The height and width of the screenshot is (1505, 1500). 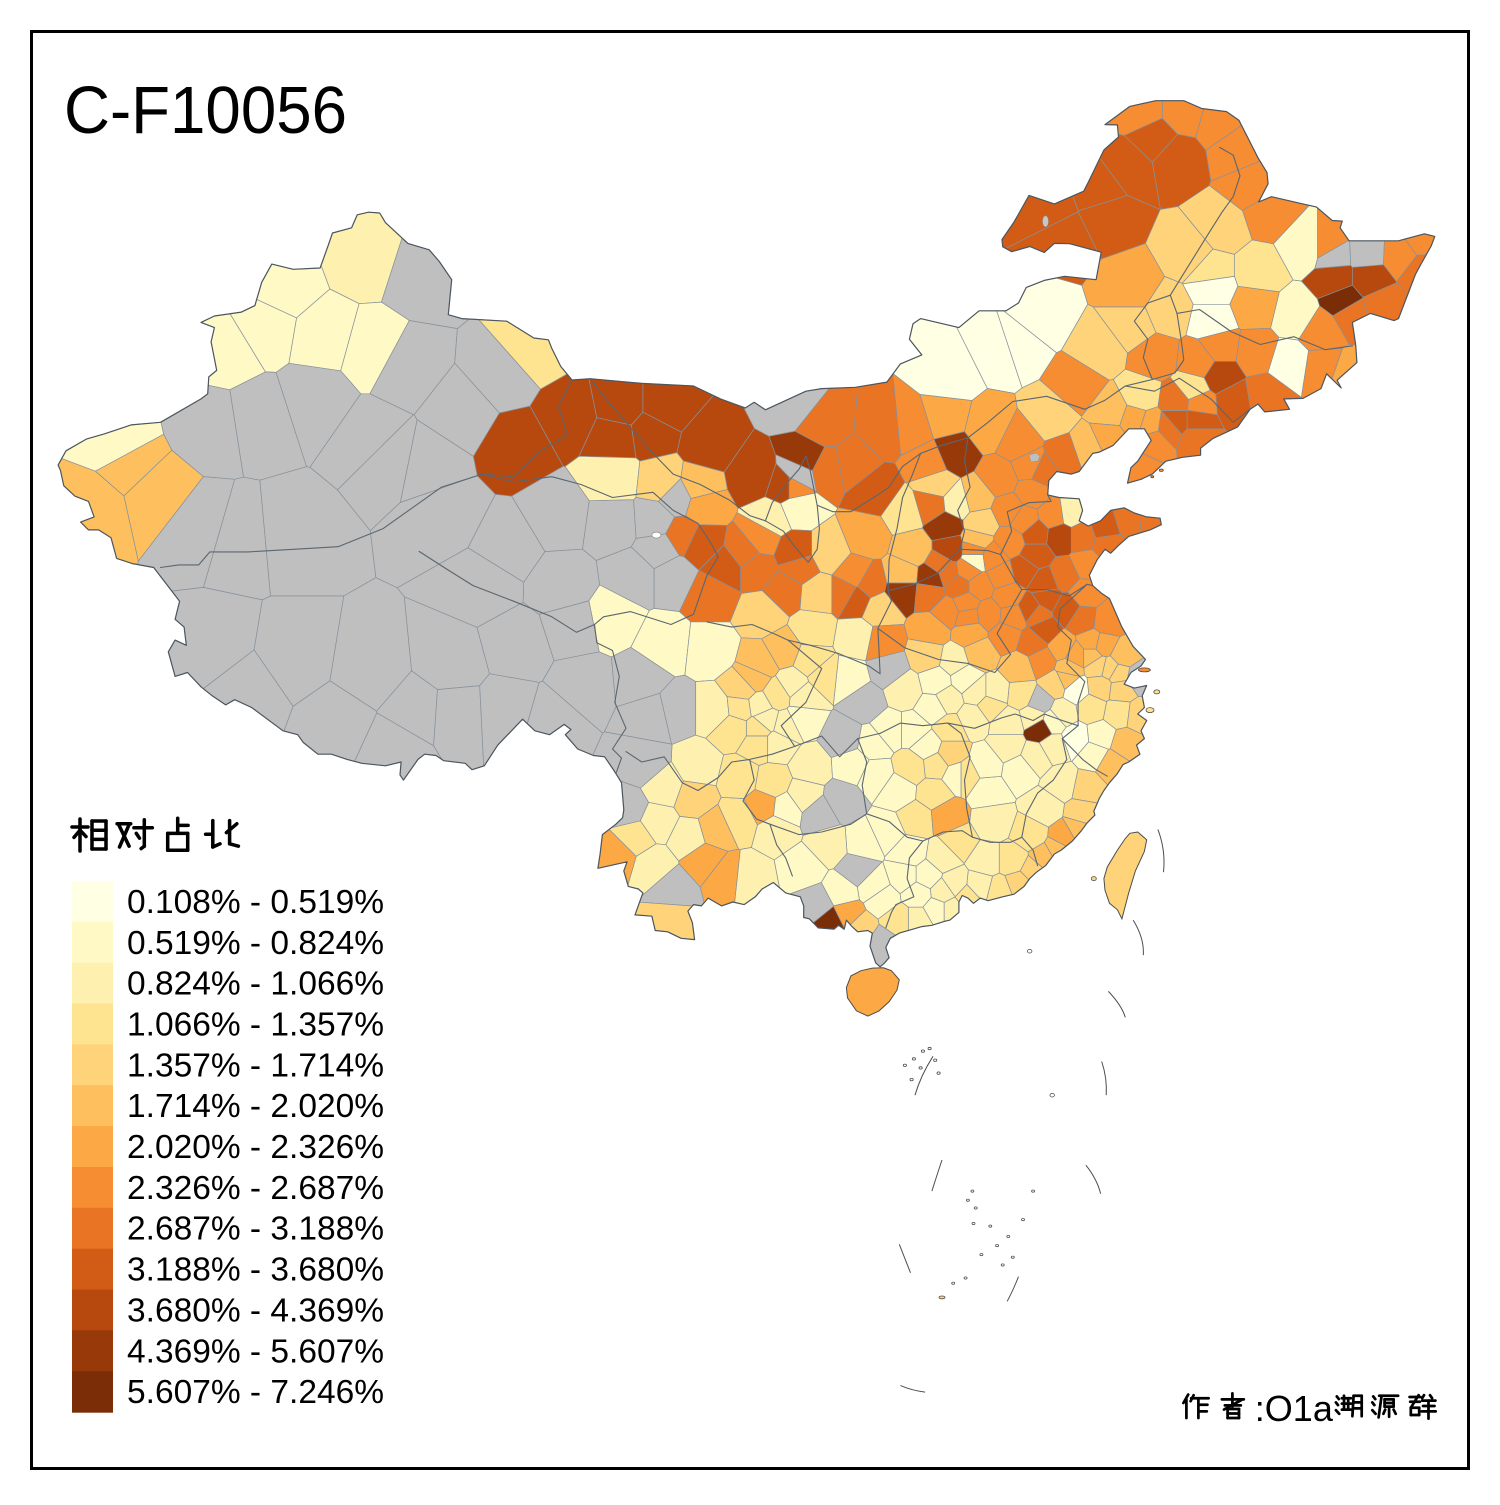 What do you see at coordinates (255, 1351) in the screenshot?
I see `svg-text: 4.369% - 5.607%` at bounding box center [255, 1351].